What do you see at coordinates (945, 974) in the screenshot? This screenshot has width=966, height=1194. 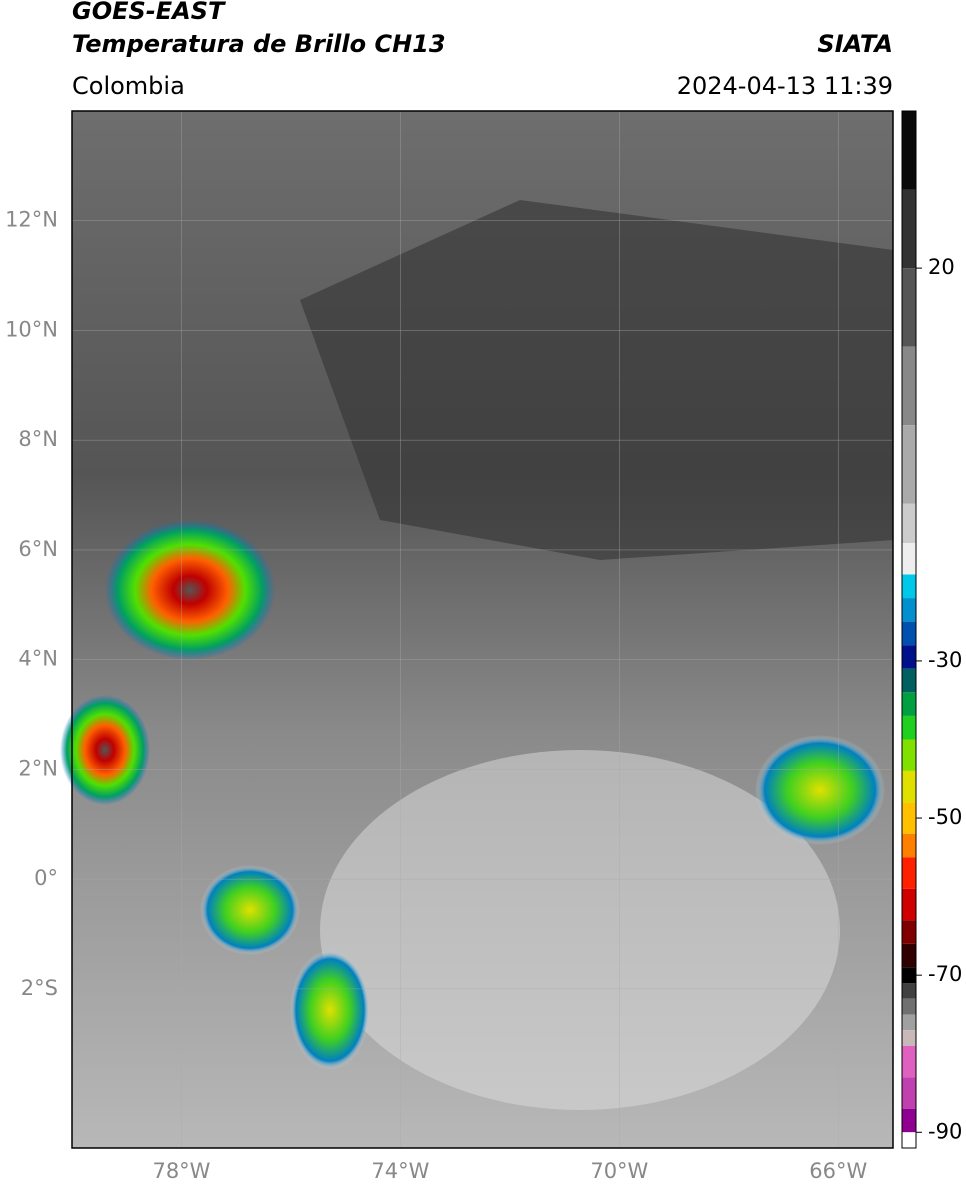 I see `colorbar-tick-label: -70` at bounding box center [945, 974].